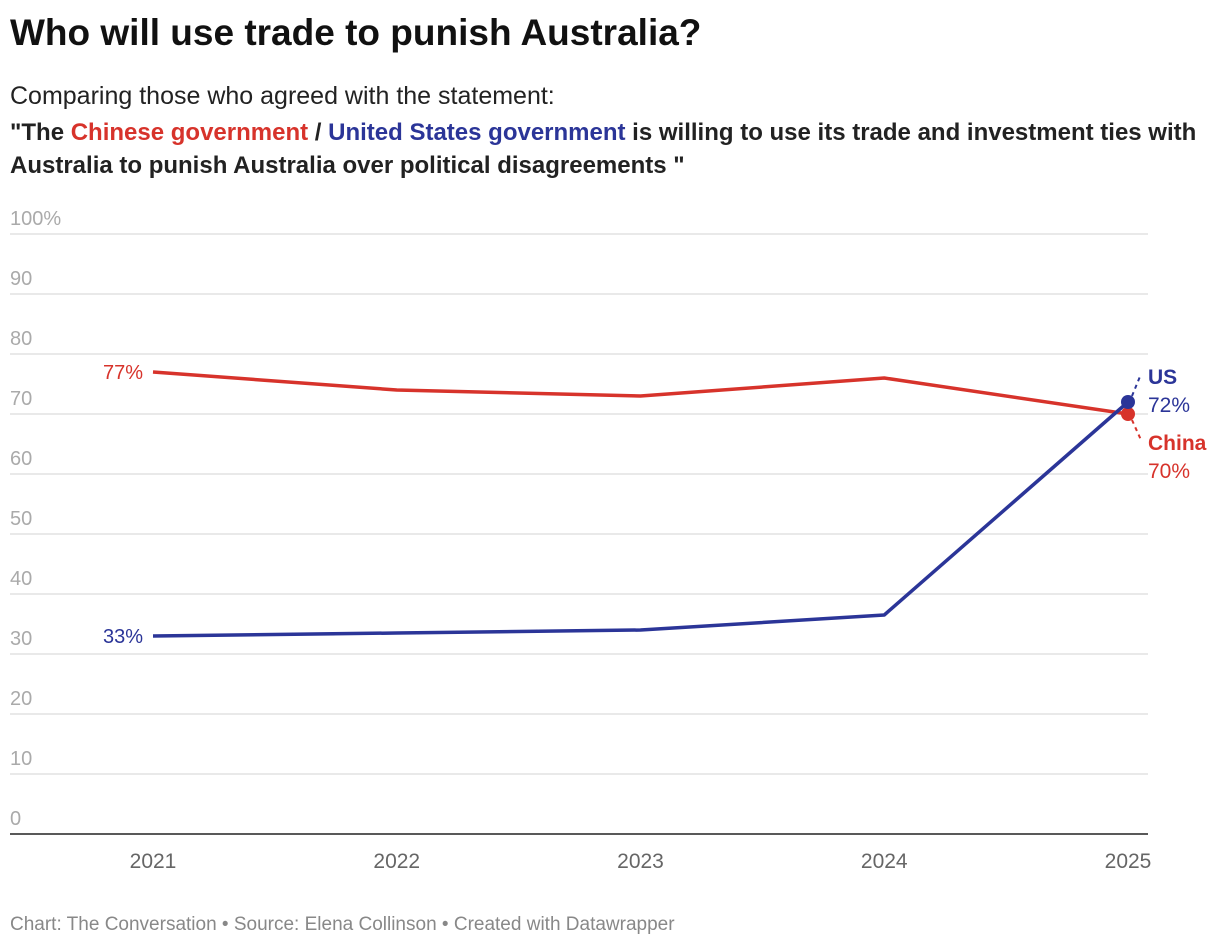 Image resolution: width=1220 pixels, height=950 pixels. Describe the element at coordinates (21, 459) in the screenshot. I see `y-tick-label: 60` at that location.